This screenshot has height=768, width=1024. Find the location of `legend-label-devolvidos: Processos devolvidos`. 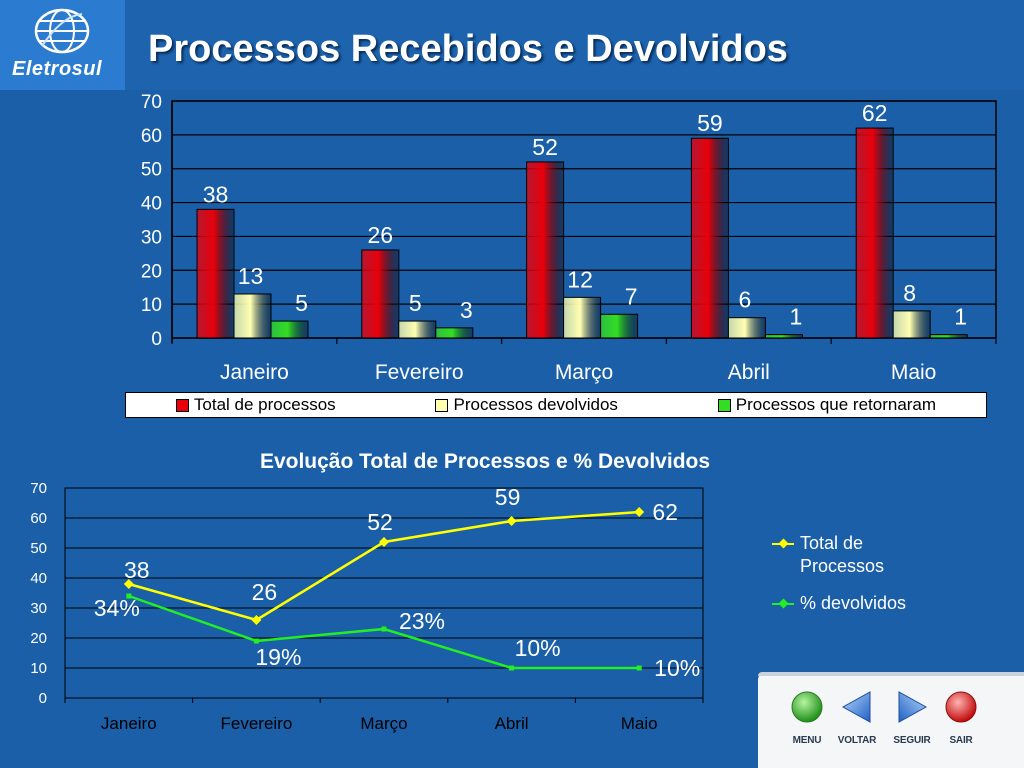

legend-label-devolvidos: Processos devolvidos is located at coordinates (535, 404).